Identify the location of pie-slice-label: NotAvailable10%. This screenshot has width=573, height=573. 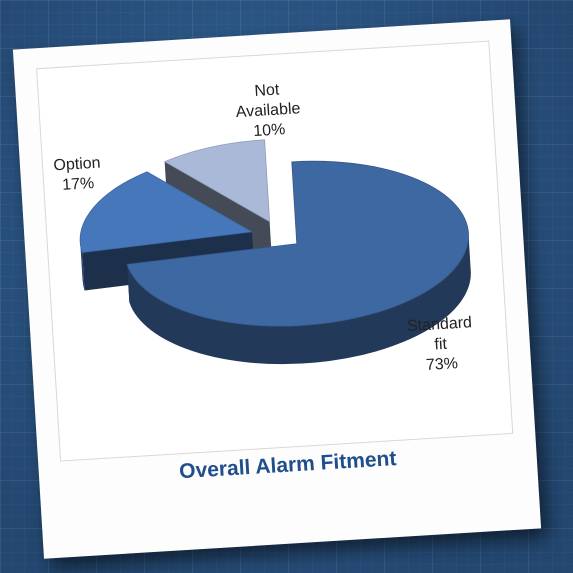
(268, 110).